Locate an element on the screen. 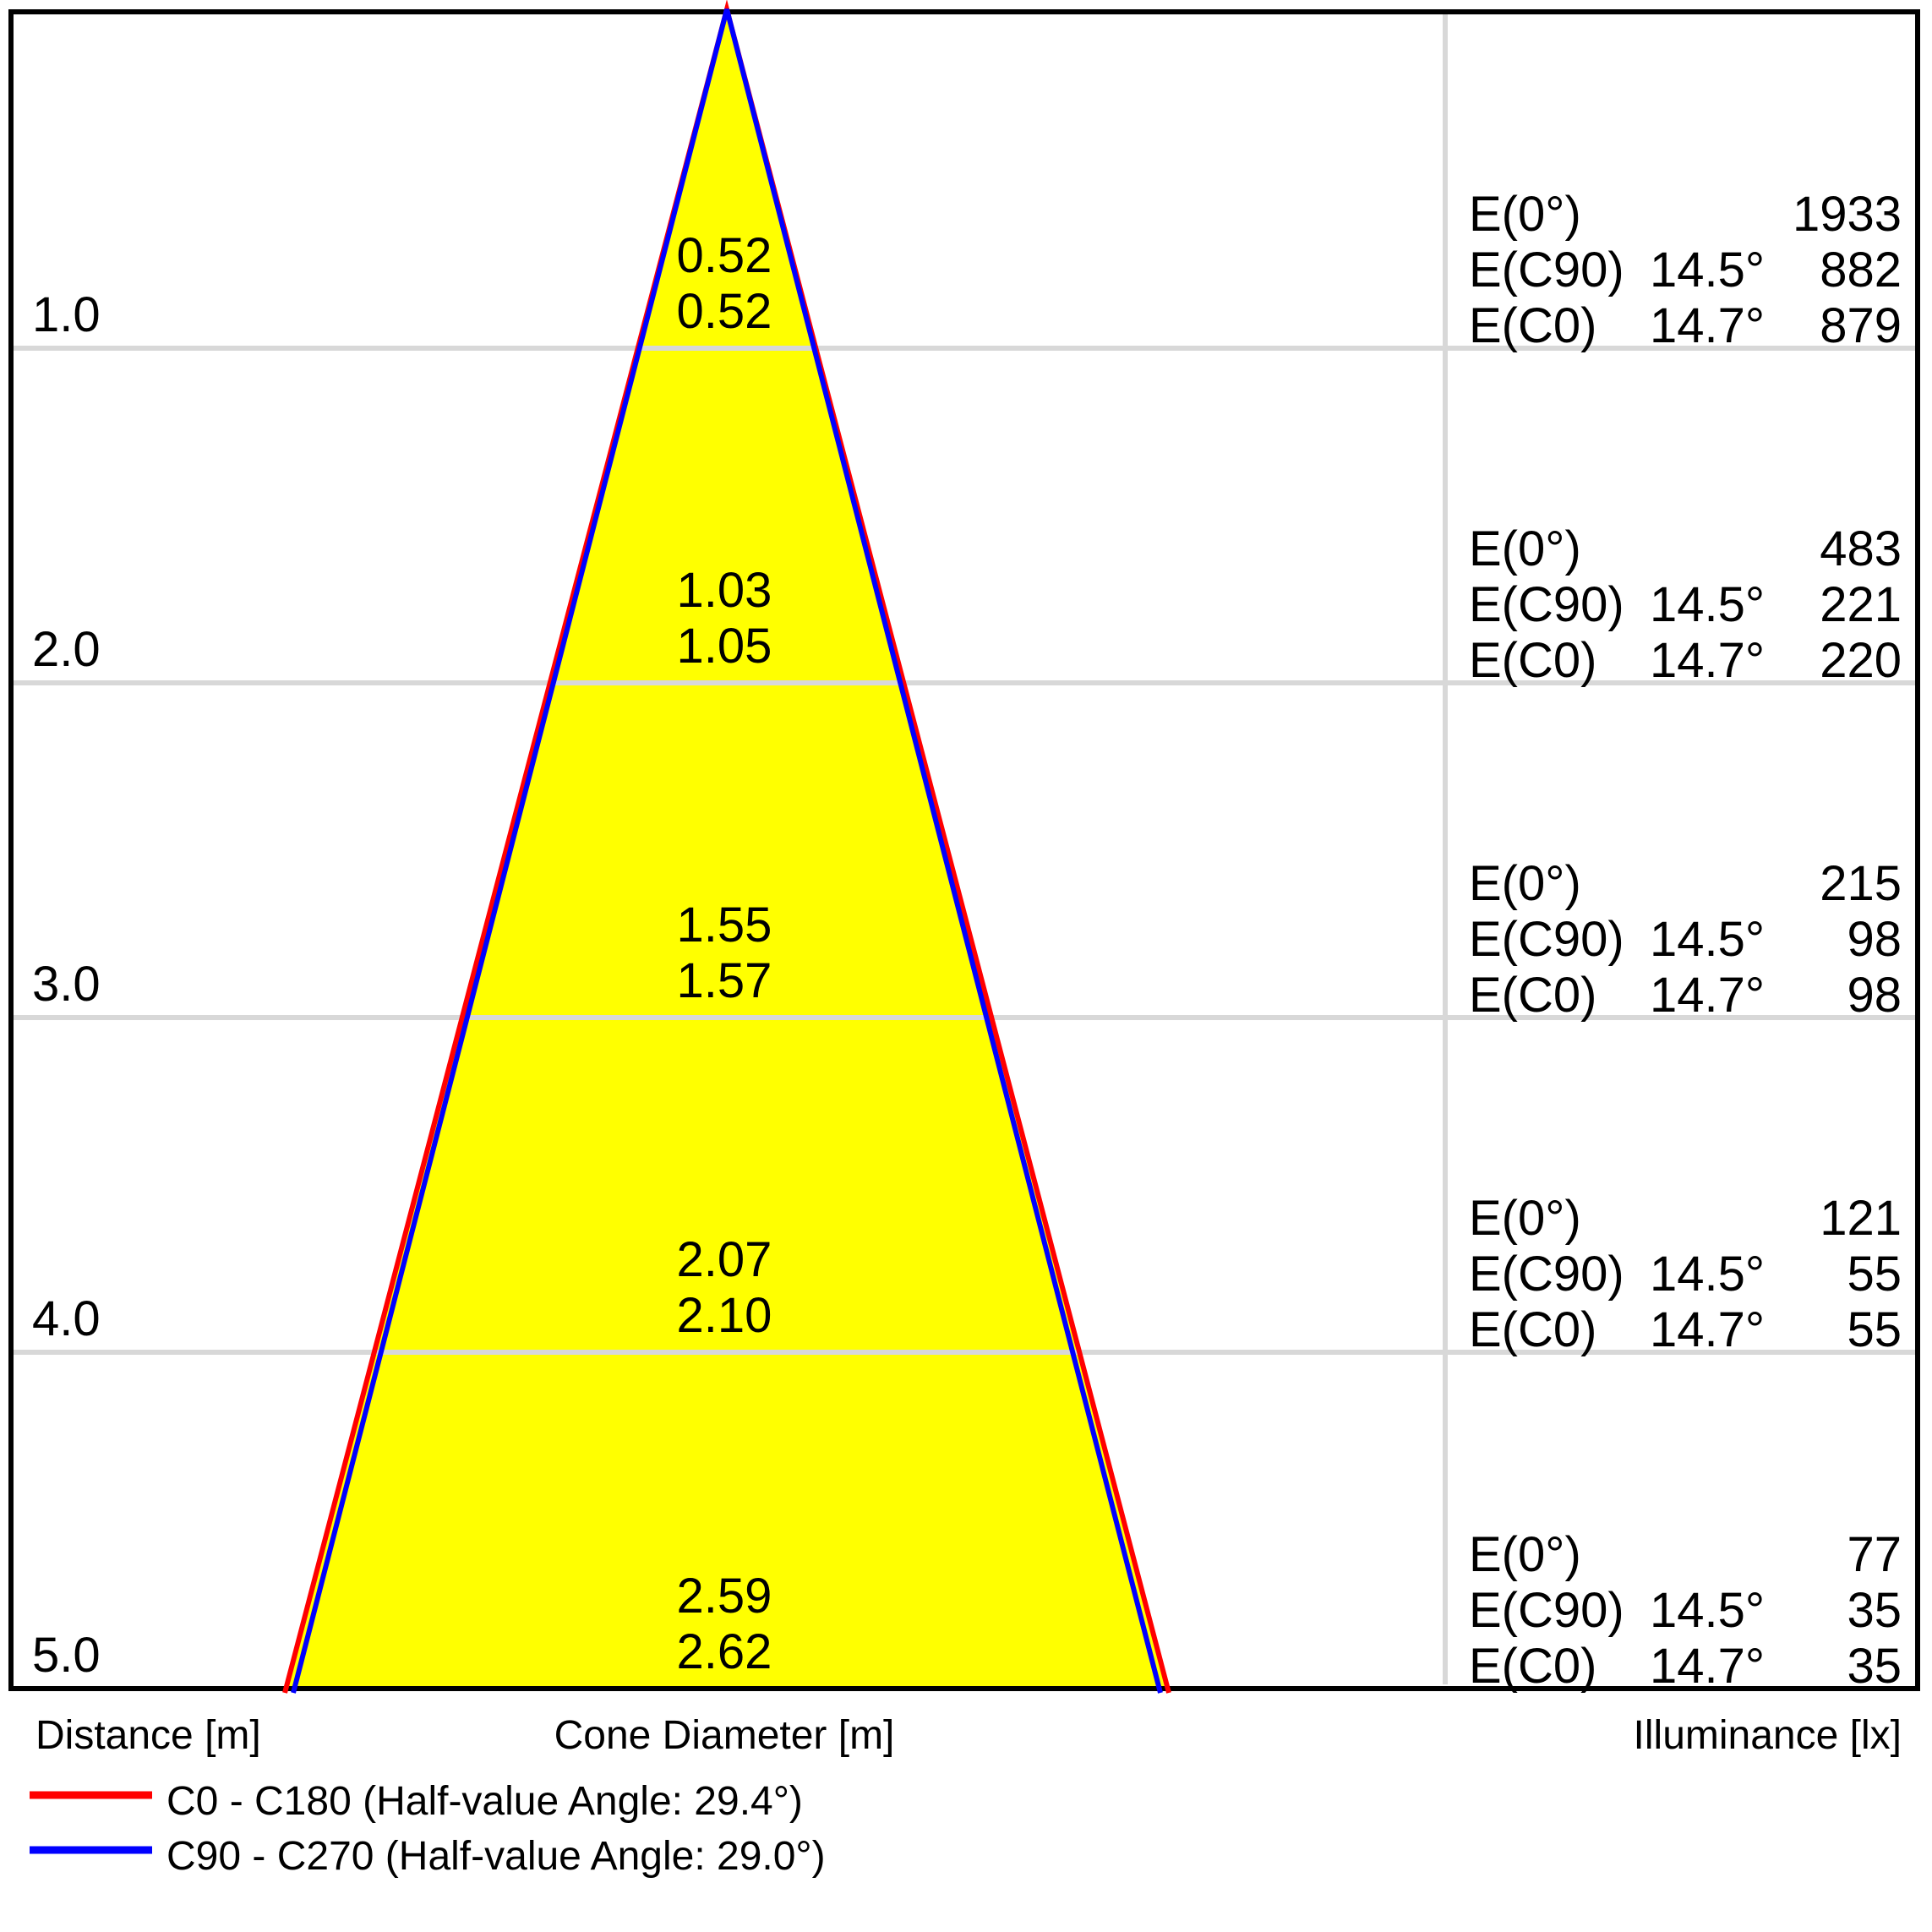  ec0-angle-2m: 14.7° is located at coordinates (1708, 660).